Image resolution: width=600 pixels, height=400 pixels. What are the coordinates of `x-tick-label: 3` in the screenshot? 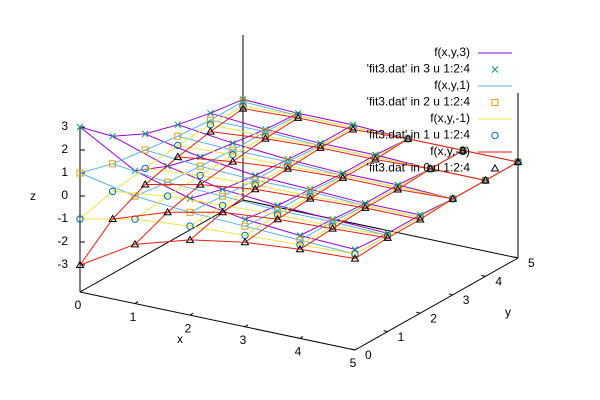 It's located at (243, 340).